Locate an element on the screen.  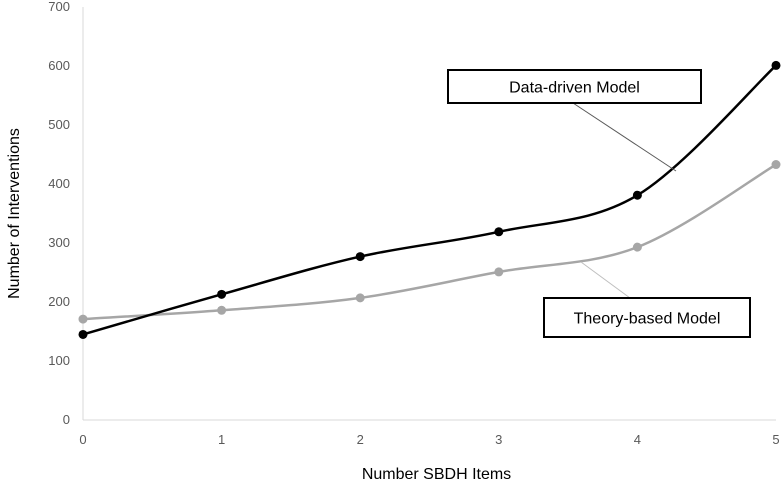
x-tick-label: 3 is located at coordinates (498, 439).